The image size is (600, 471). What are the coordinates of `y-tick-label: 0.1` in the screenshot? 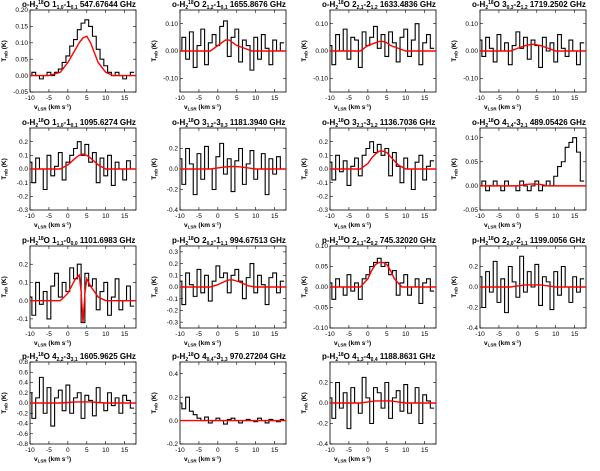 It's located at (23, 283).